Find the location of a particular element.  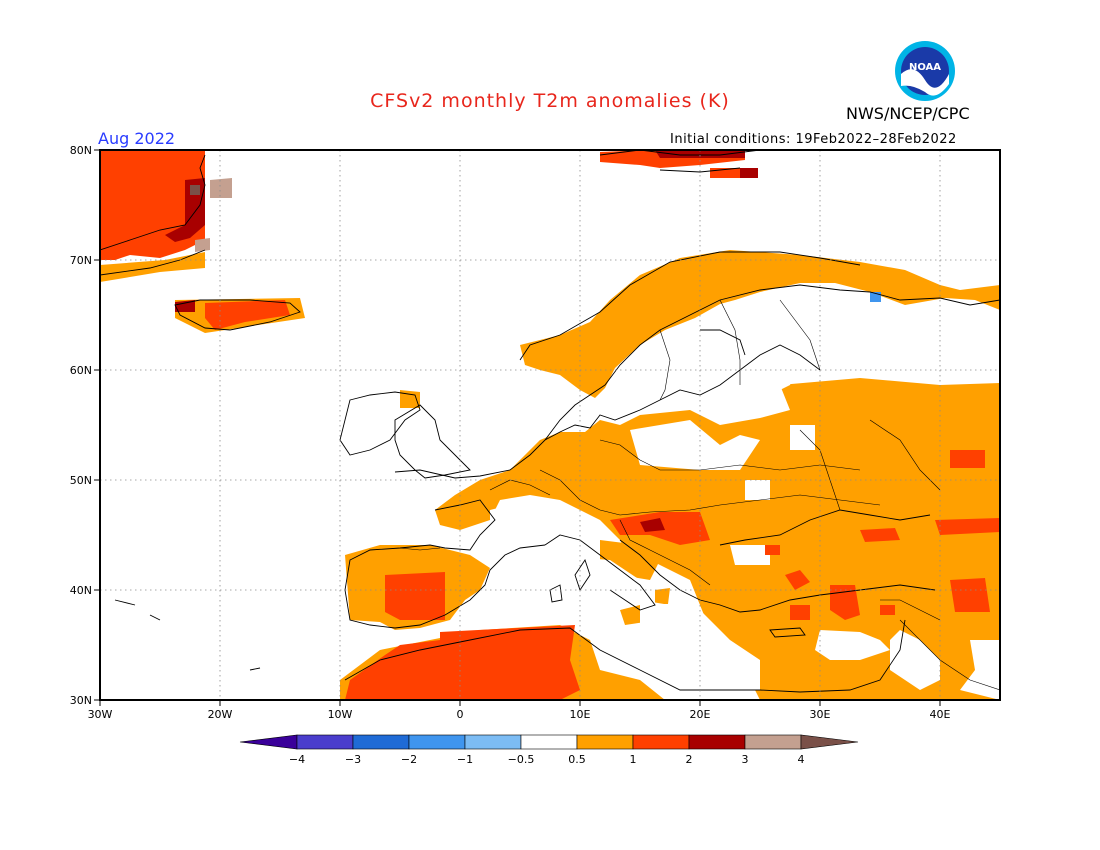

lon-label-10w: 10W is located at coordinates (340, 714).